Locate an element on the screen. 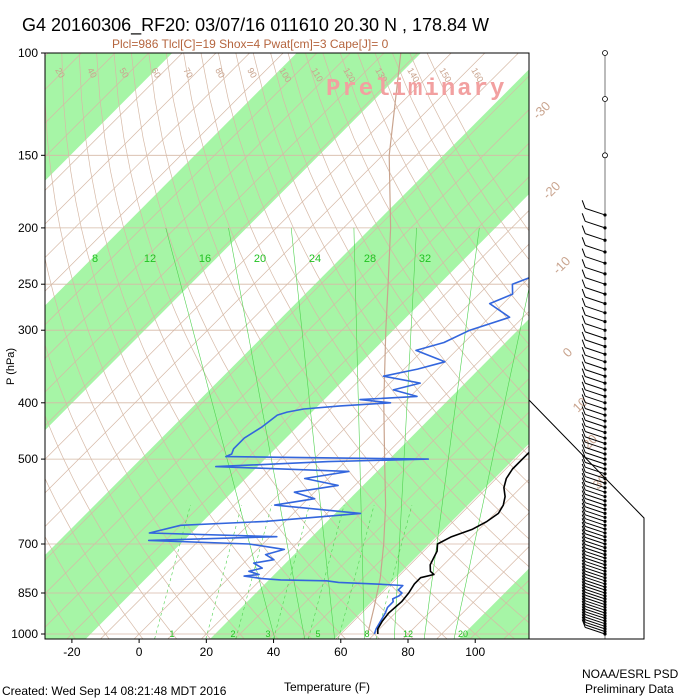 Image resolution: width=700 pixels, height=700 pixels. isotherm-label: 10 is located at coordinates (580, 404).